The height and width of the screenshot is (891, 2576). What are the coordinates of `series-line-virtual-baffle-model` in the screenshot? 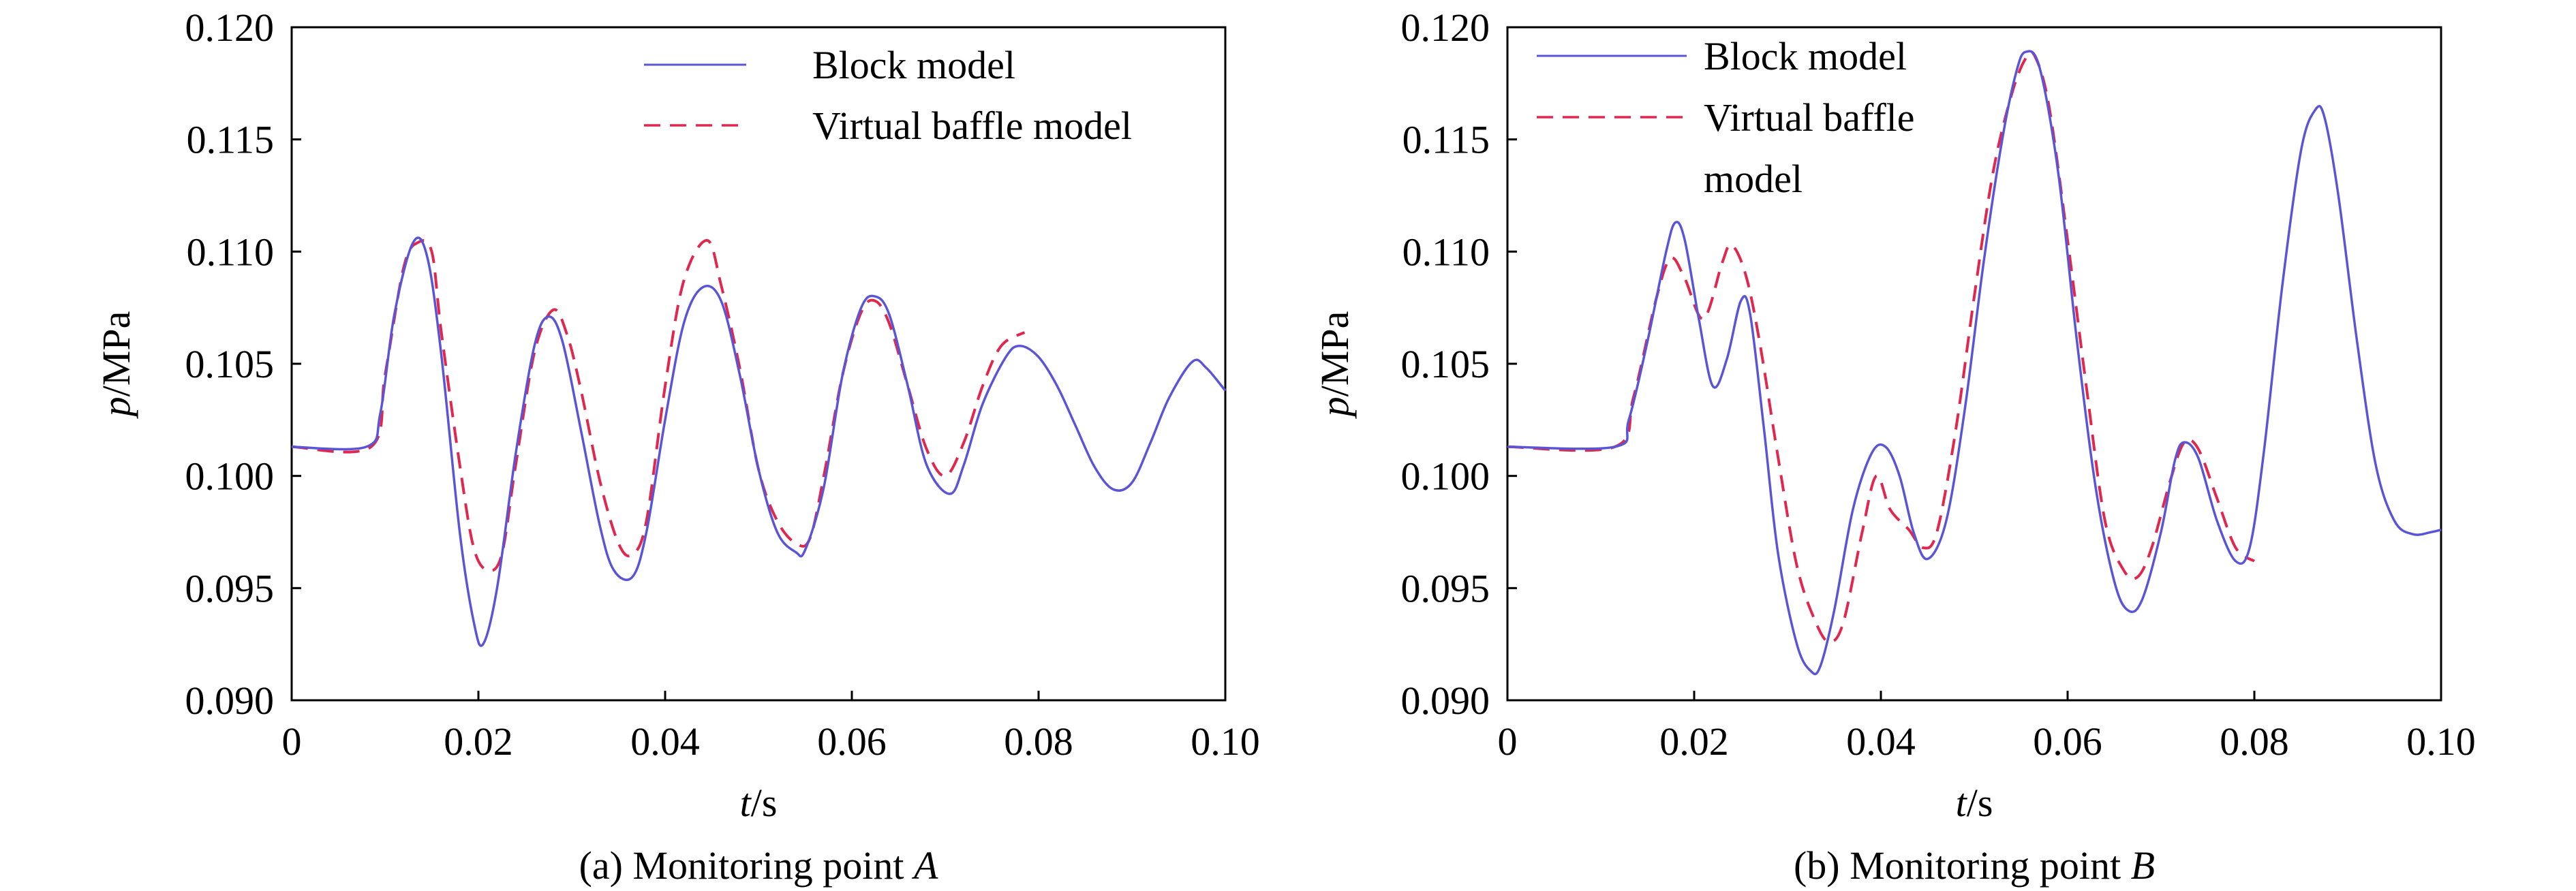 It's located at (658, 405).